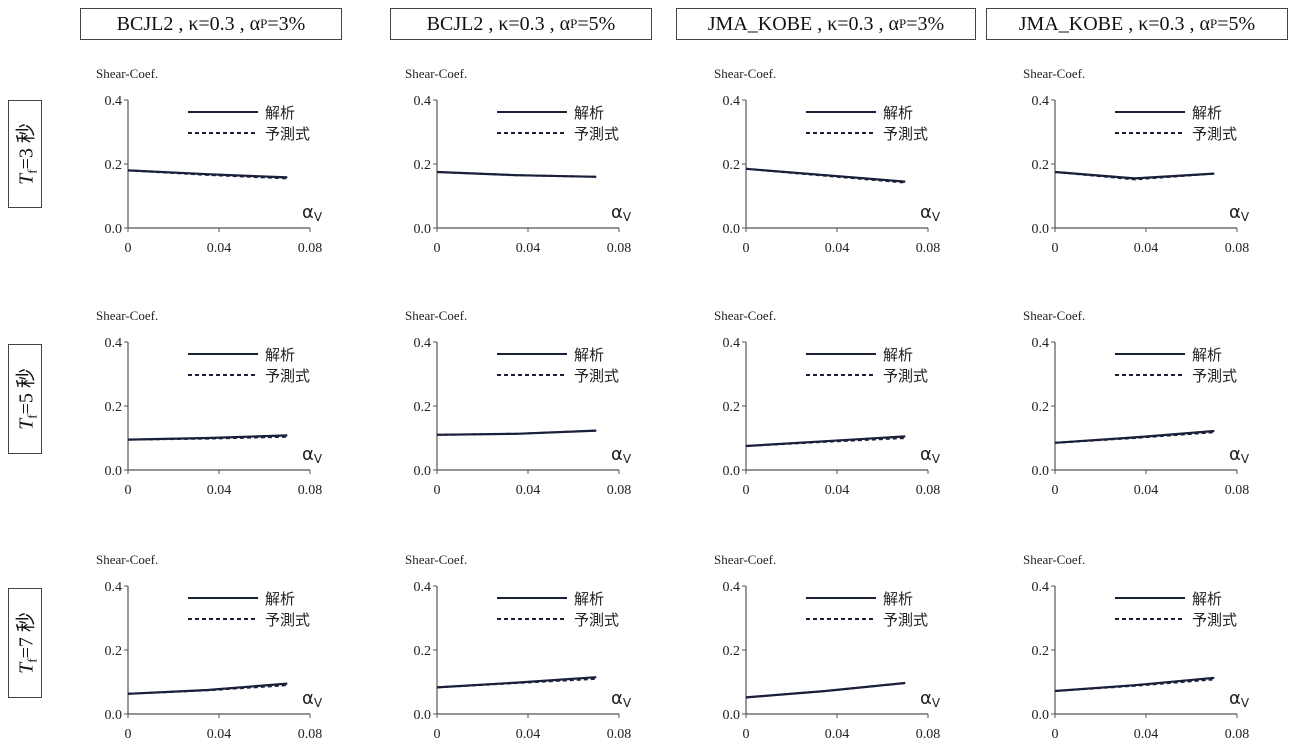 This screenshot has height=745, width=1295. What do you see at coordinates (25, 643) in the screenshot?
I see `row-label-3: Tf=7 秒` at bounding box center [25, 643].